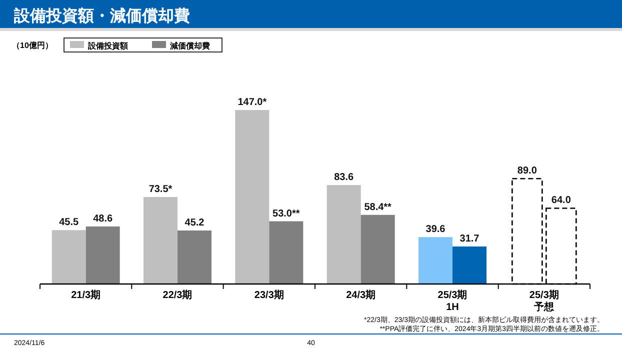 The width and height of the screenshot is (622, 350). What do you see at coordinates (101, 16) in the screenshot?
I see `chart-title: 設備投資額・減価償却費` at bounding box center [101, 16].